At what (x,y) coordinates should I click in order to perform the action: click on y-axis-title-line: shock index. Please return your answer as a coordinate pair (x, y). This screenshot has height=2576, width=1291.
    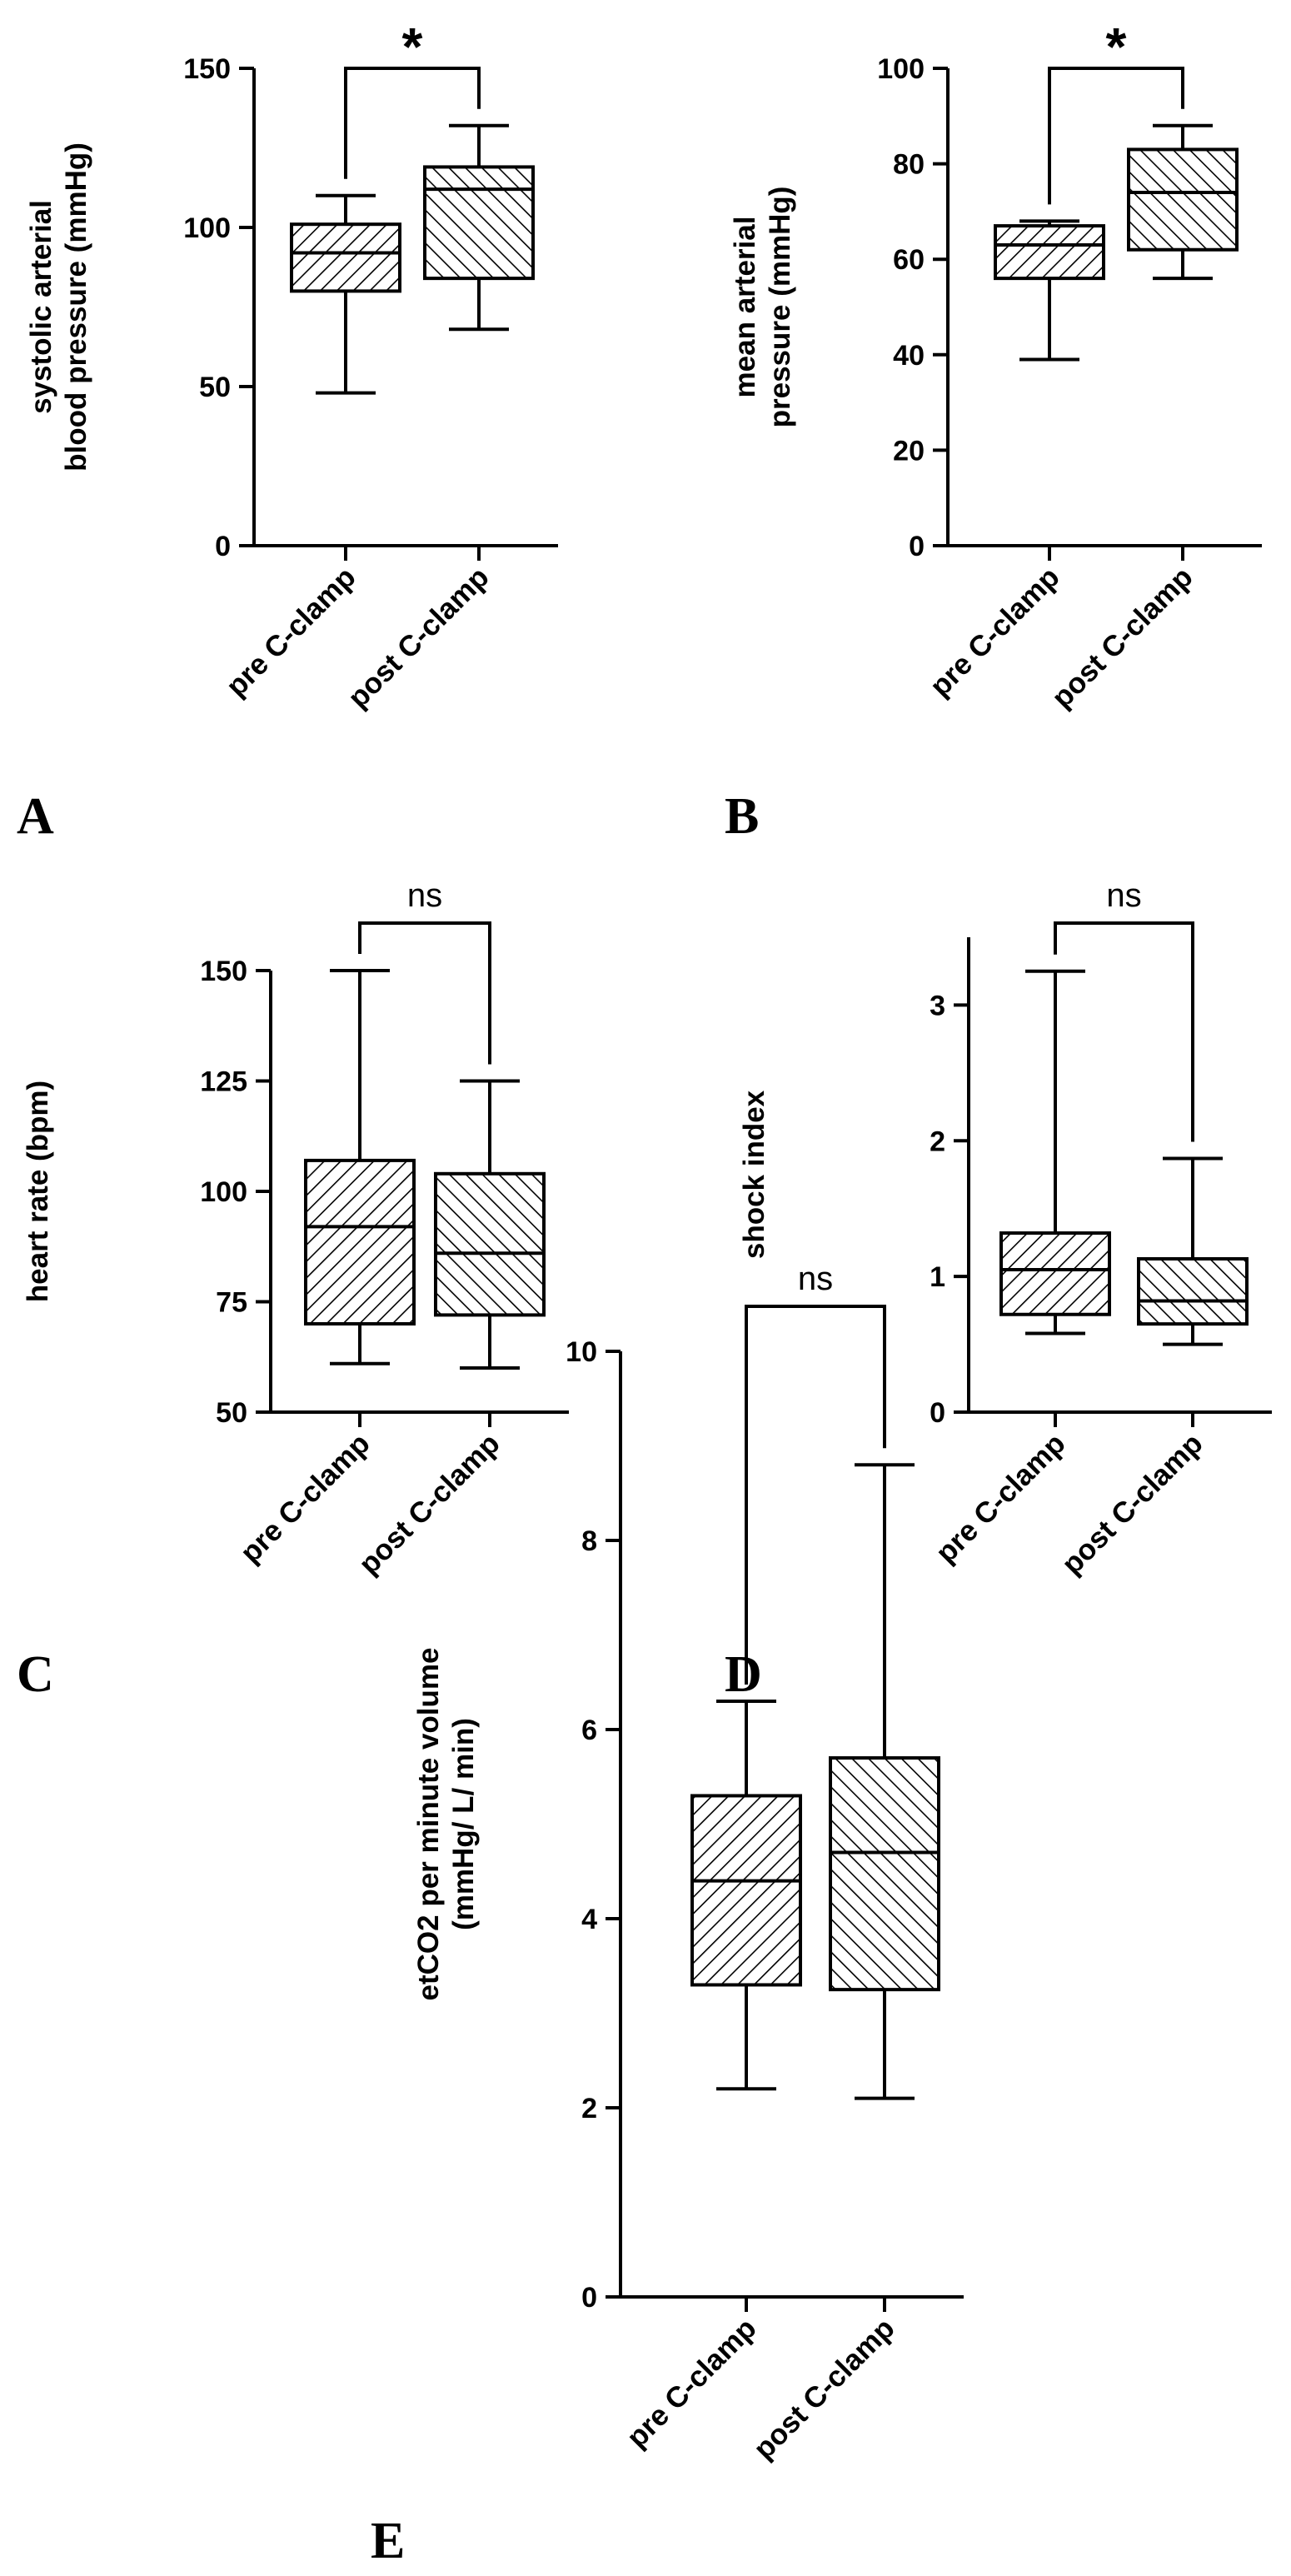
    Looking at the image, I should click on (754, 1174).